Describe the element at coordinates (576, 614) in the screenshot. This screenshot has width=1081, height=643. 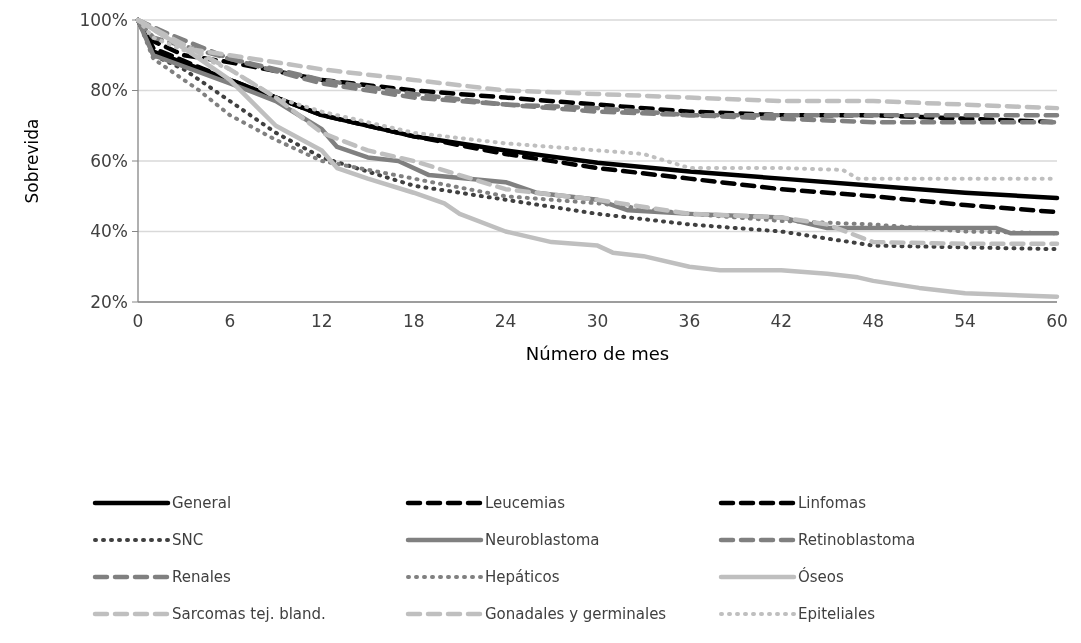
I see `legend-label: Gonadales y germinales` at that location.